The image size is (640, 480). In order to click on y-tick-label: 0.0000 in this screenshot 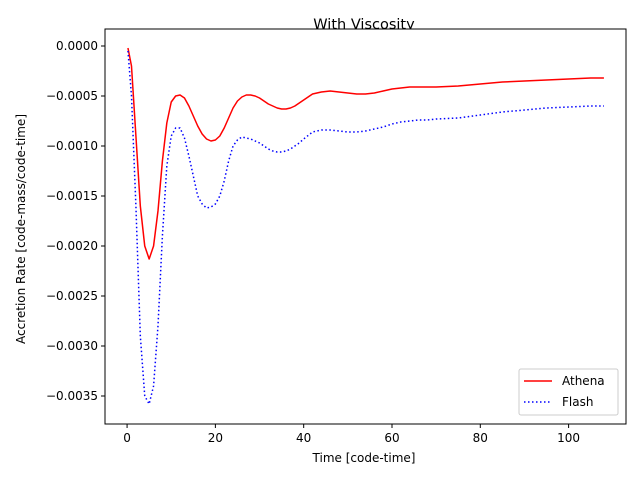, I will do `click(77, 46)`.